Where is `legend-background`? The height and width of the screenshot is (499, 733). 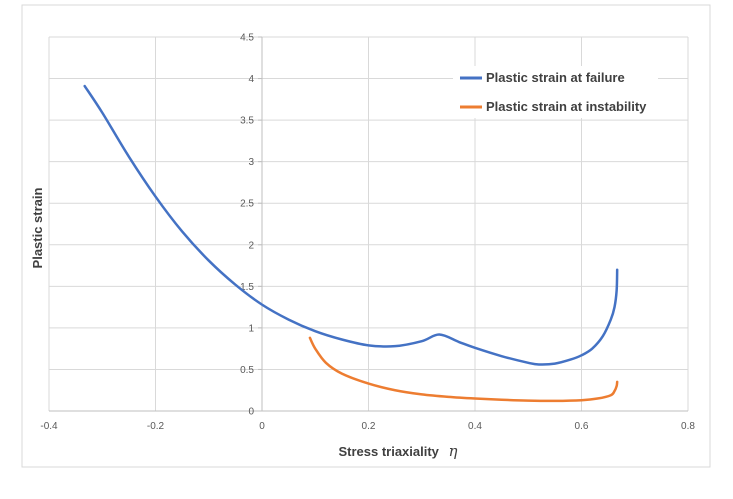
legend-background is located at coordinates (555, 92).